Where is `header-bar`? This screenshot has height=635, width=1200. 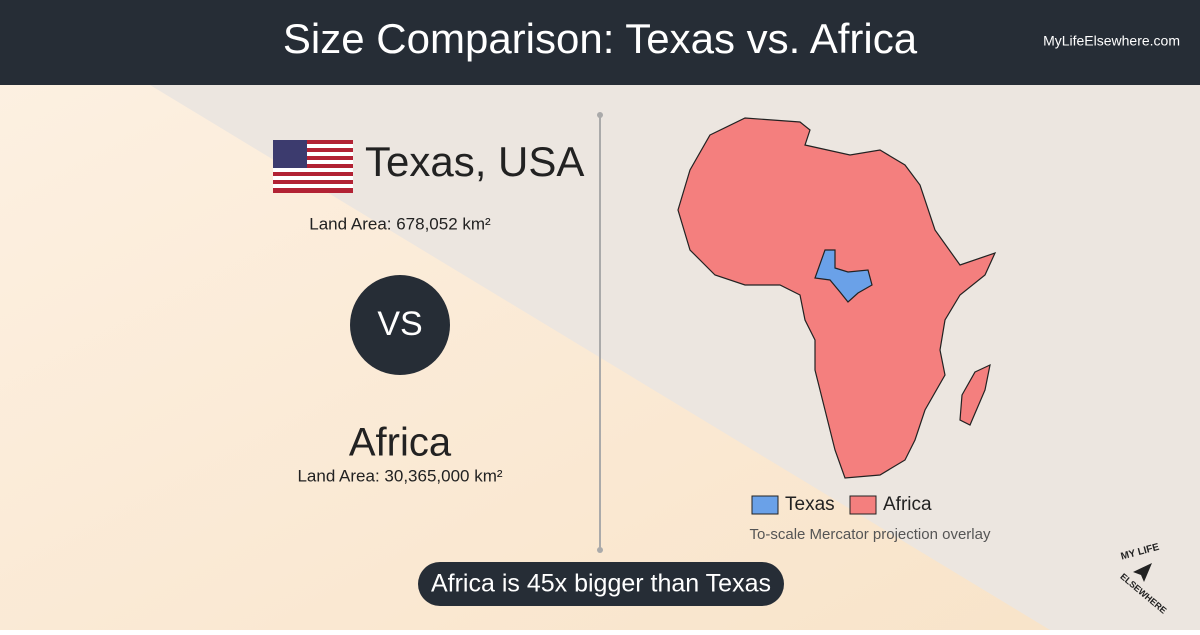 header-bar is located at coordinates (600, 42).